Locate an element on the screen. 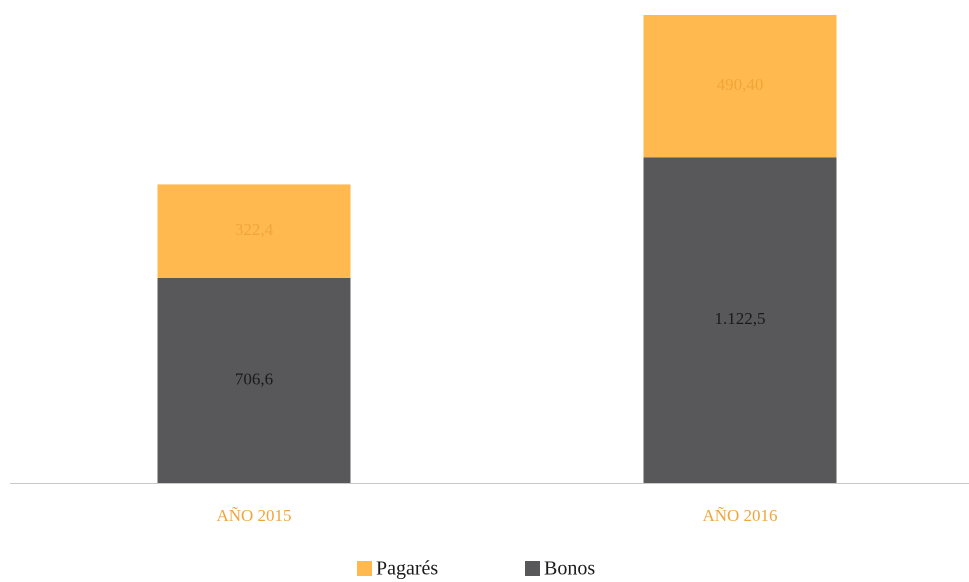 The width and height of the screenshot is (969, 582). legend-label: Pagarés is located at coordinates (407, 569).